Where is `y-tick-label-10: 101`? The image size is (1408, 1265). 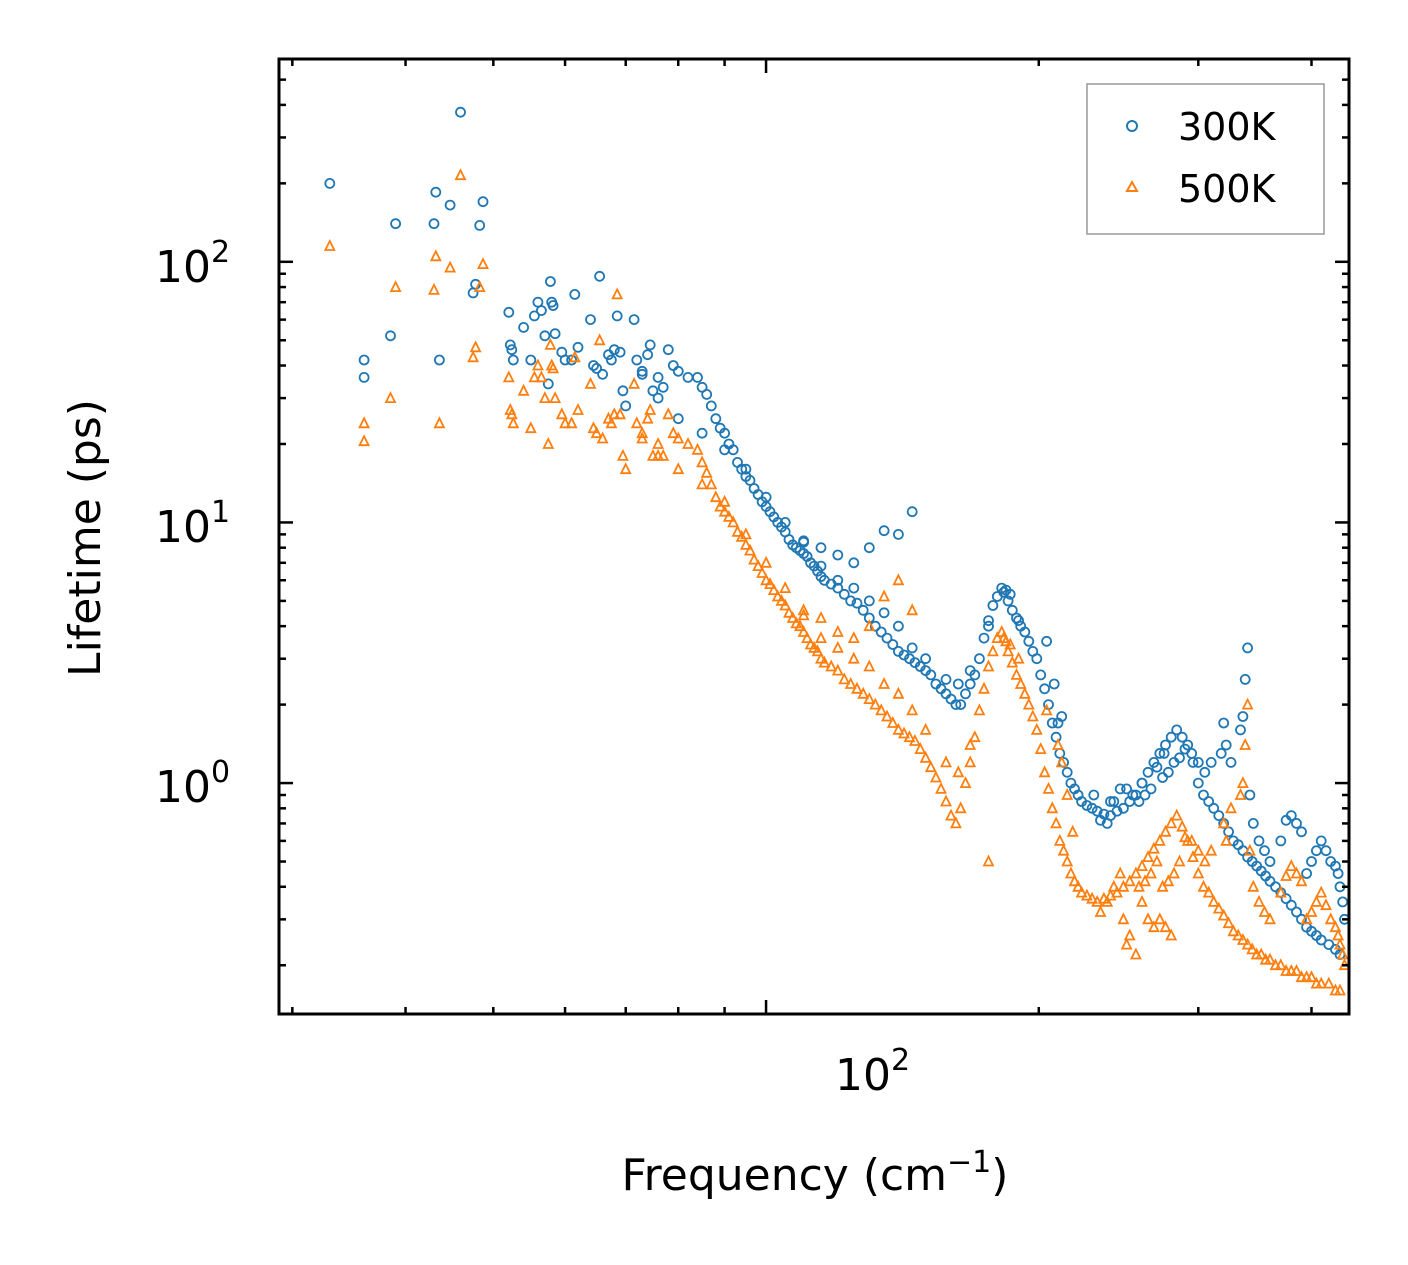 y-tick-label-10: 101 is located at coordinates (192, 524).